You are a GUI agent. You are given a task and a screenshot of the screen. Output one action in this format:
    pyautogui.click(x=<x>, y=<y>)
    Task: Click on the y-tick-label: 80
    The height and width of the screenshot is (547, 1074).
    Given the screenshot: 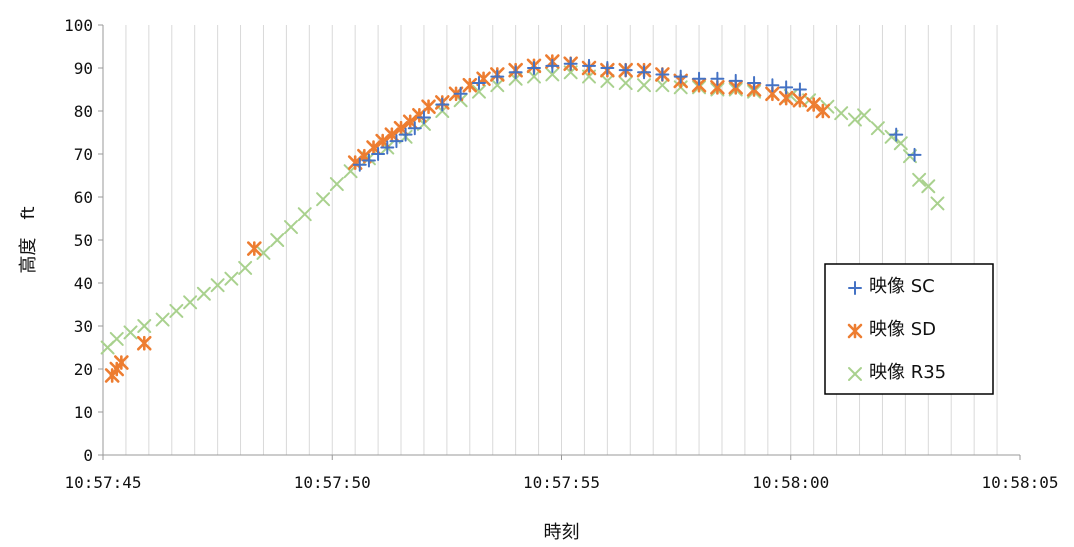 What is the action you would take?
    pyautogui.click(x=83, y=111)
    